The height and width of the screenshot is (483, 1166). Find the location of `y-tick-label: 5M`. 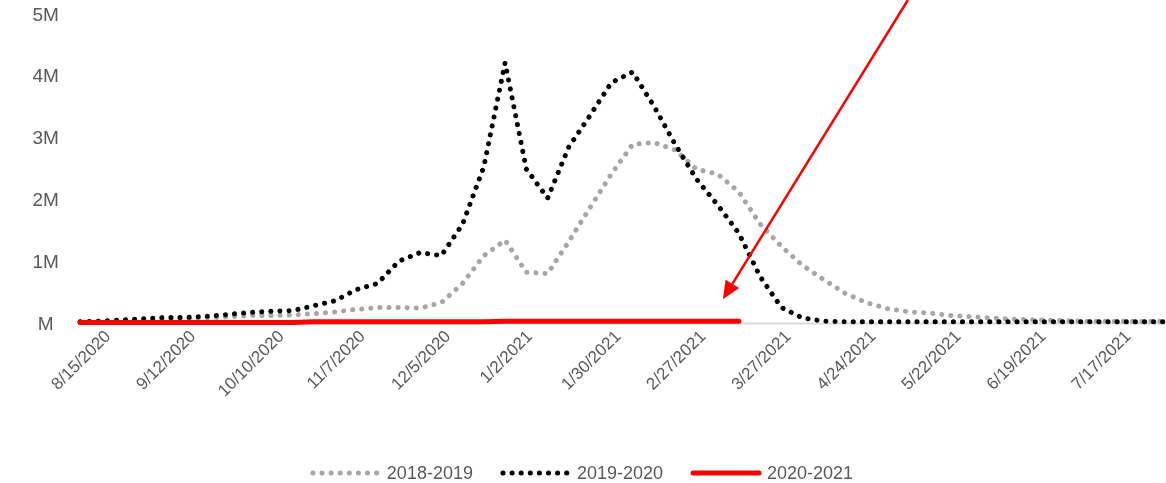

y-tick-label: 5M is located at coordinates (45, 14).